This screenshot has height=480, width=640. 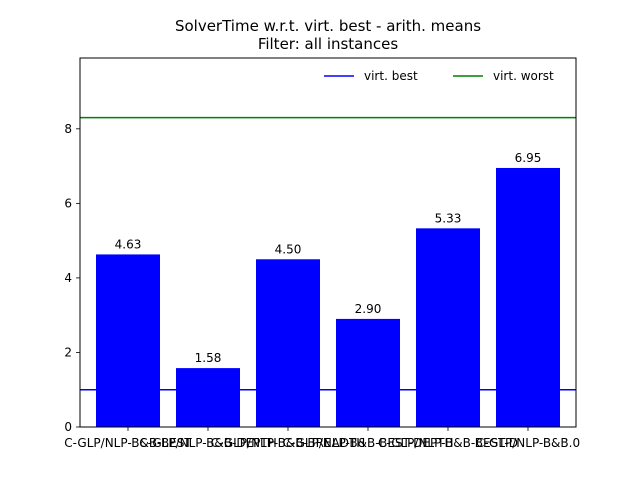 I want to click on x-tick-label: C-GLP/NLP-B&B-BEST-DEPTH, so click(x=367, y=443).